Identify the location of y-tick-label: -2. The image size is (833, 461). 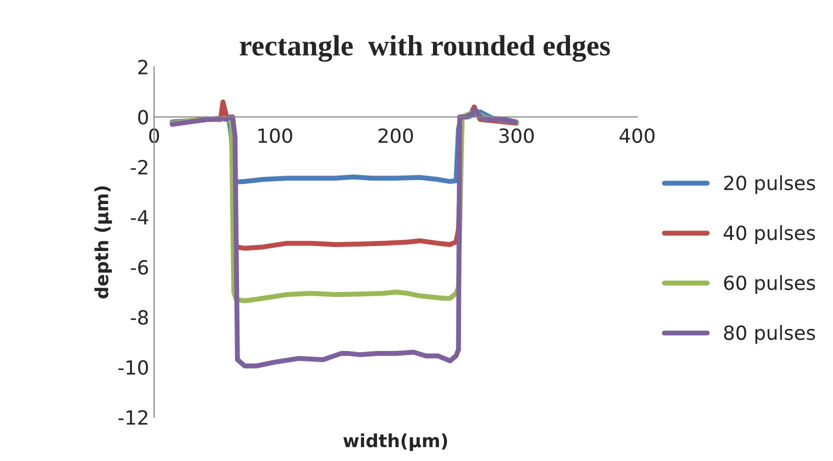
(139, 167).